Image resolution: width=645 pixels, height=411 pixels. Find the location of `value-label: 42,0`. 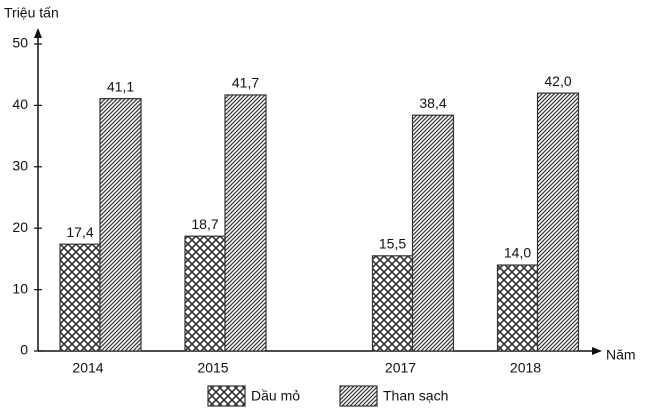

value-label: 42,0 is located at coordinates (557, 81).